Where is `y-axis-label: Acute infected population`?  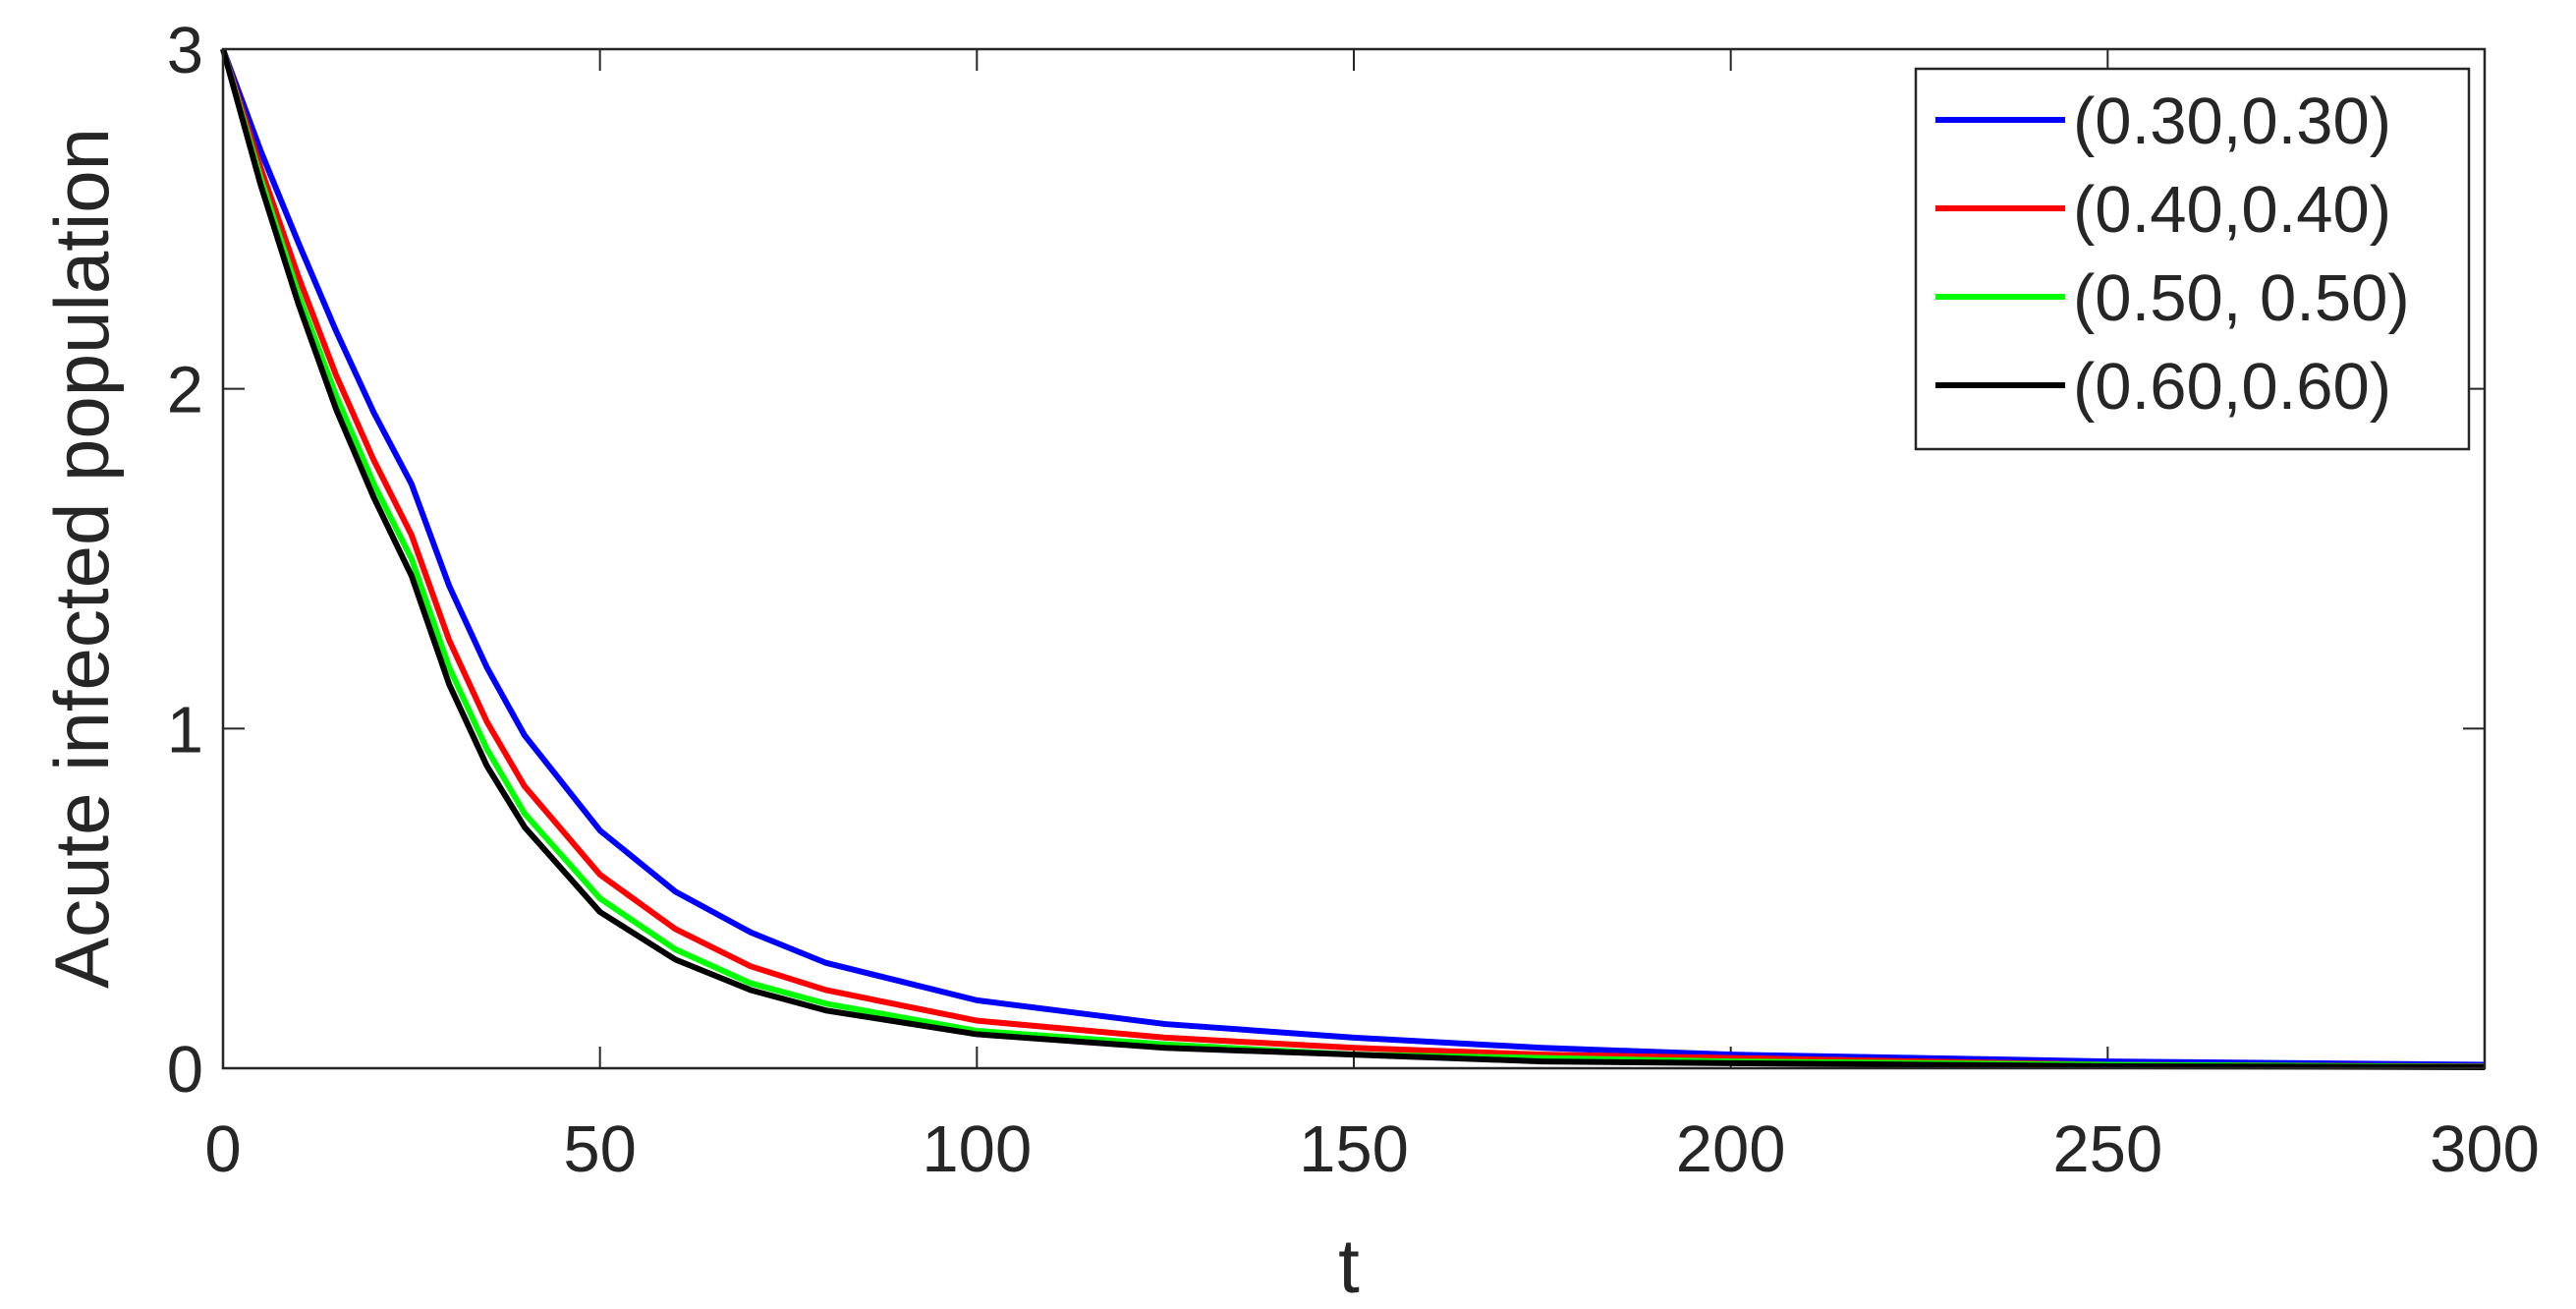
y-axis-label: Acute infected population is located at coordinates (81, 558).